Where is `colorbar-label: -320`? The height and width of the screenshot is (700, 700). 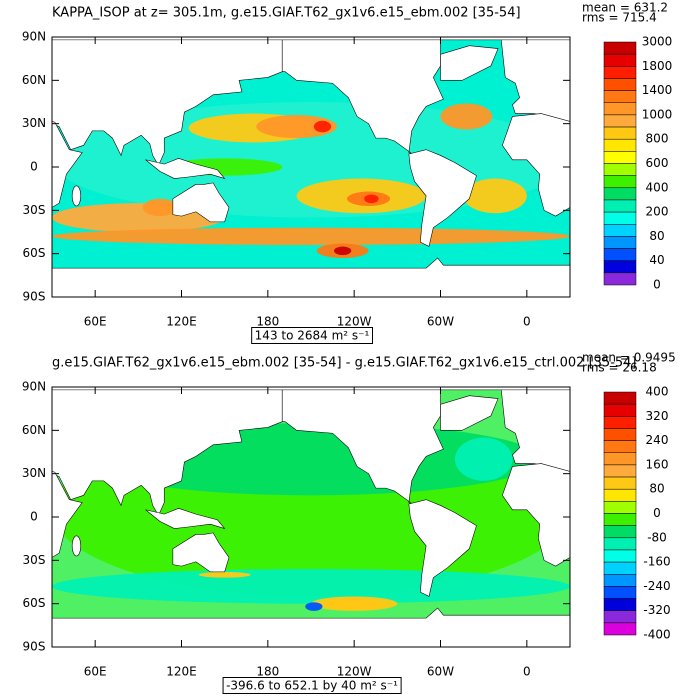 colorbar-label: -320 is located at coordinates (656, 610).